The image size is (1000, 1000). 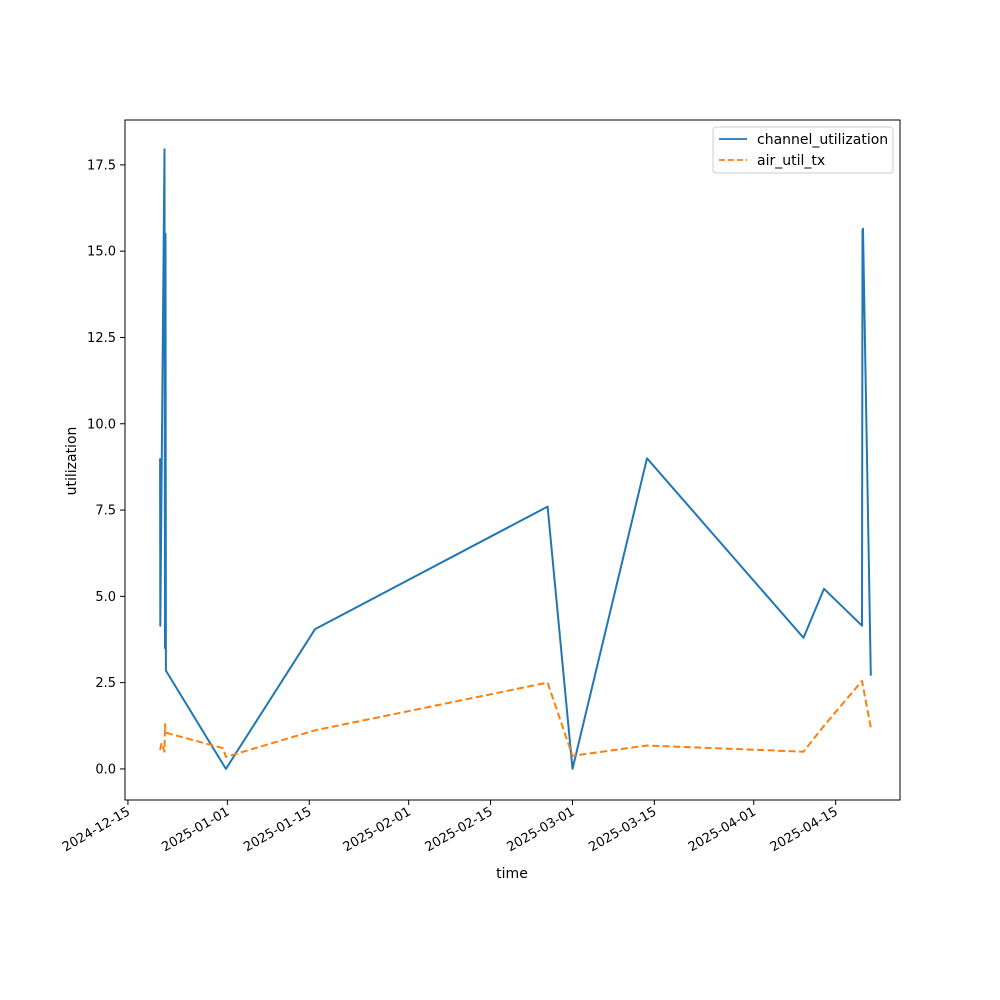 I want to click on legend-label-channel-utilization: channel_utilization, so click(x=822, y=140).